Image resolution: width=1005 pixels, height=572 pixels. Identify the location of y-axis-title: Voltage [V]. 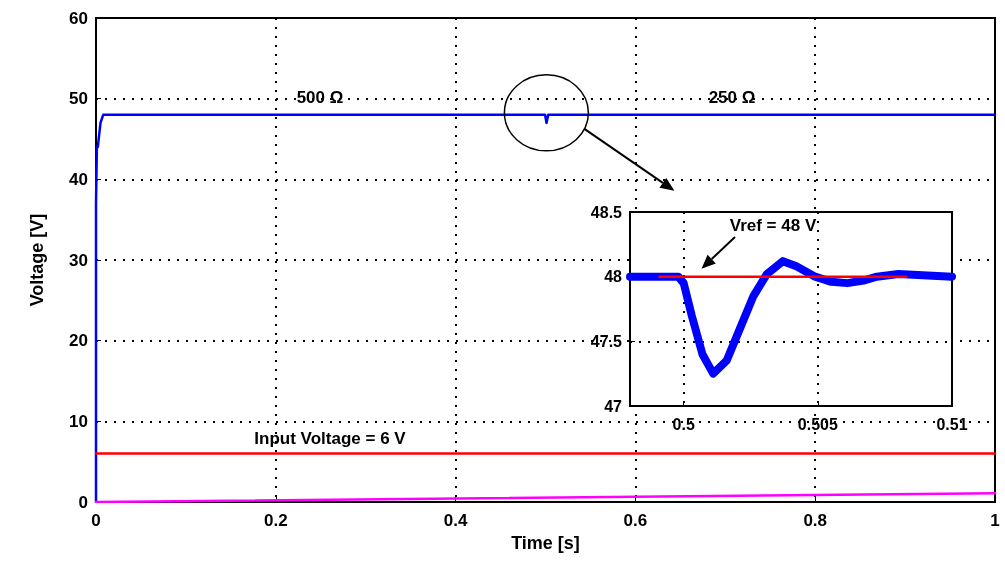
(37, 260).